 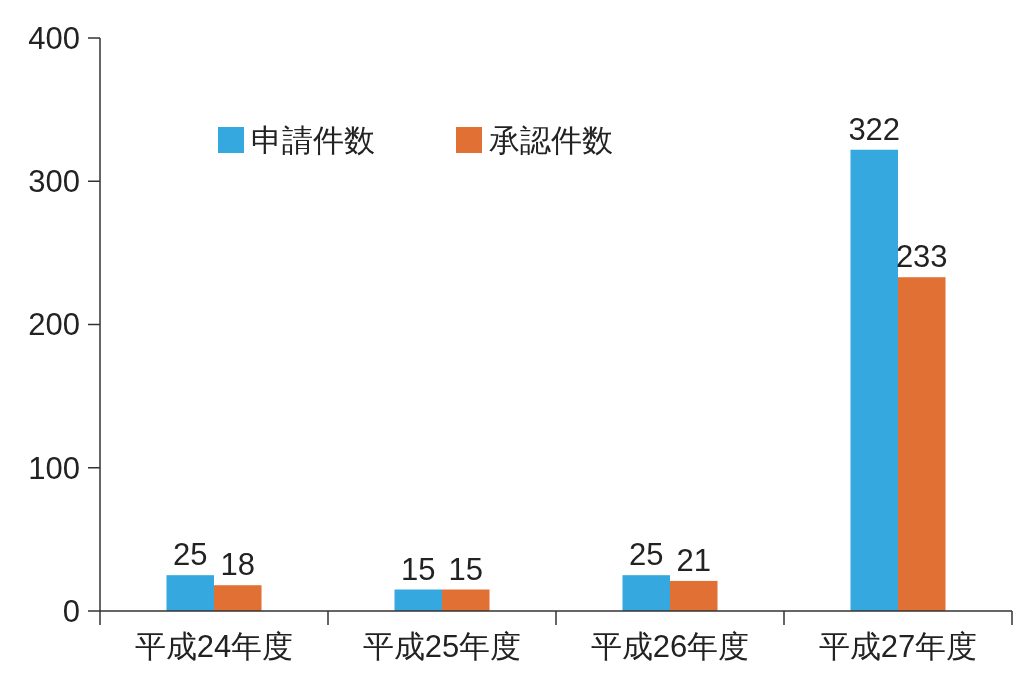 I want to click on legend-label: 申請件数, so click(x=313, y=140).